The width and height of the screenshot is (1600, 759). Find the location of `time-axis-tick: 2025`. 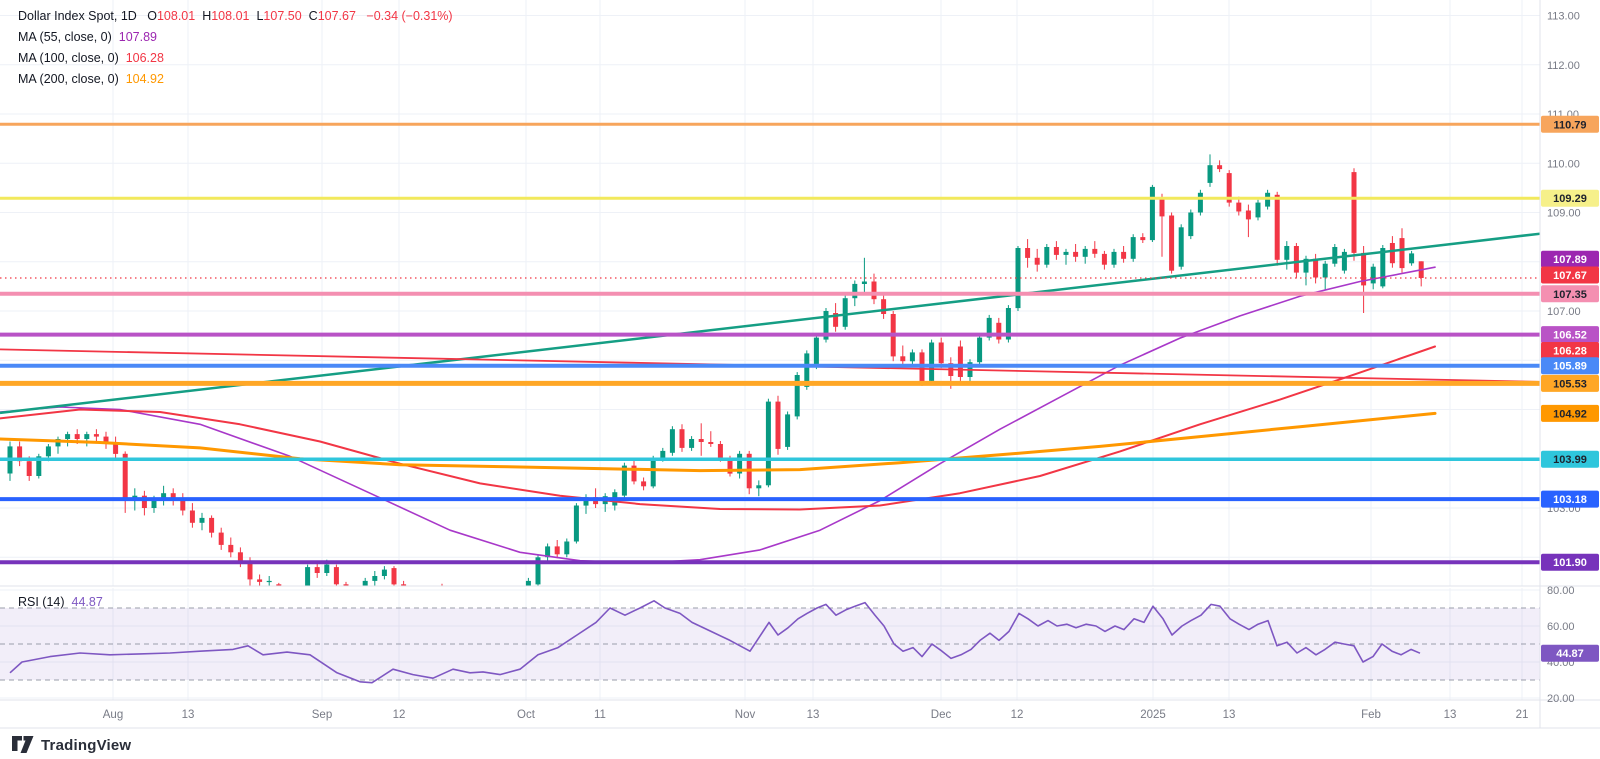

time-axis-tick: 2025 is located at coordinates (1153, 715).